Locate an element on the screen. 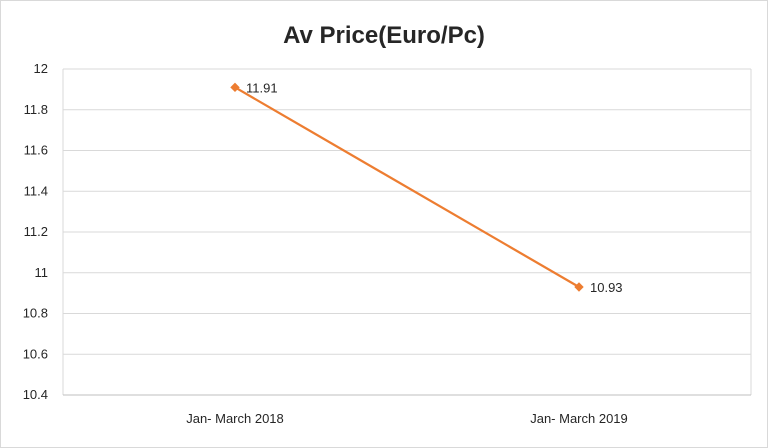 The image size is (768, 448). y-tick-label: 12 is located at coordinates (41, 68).